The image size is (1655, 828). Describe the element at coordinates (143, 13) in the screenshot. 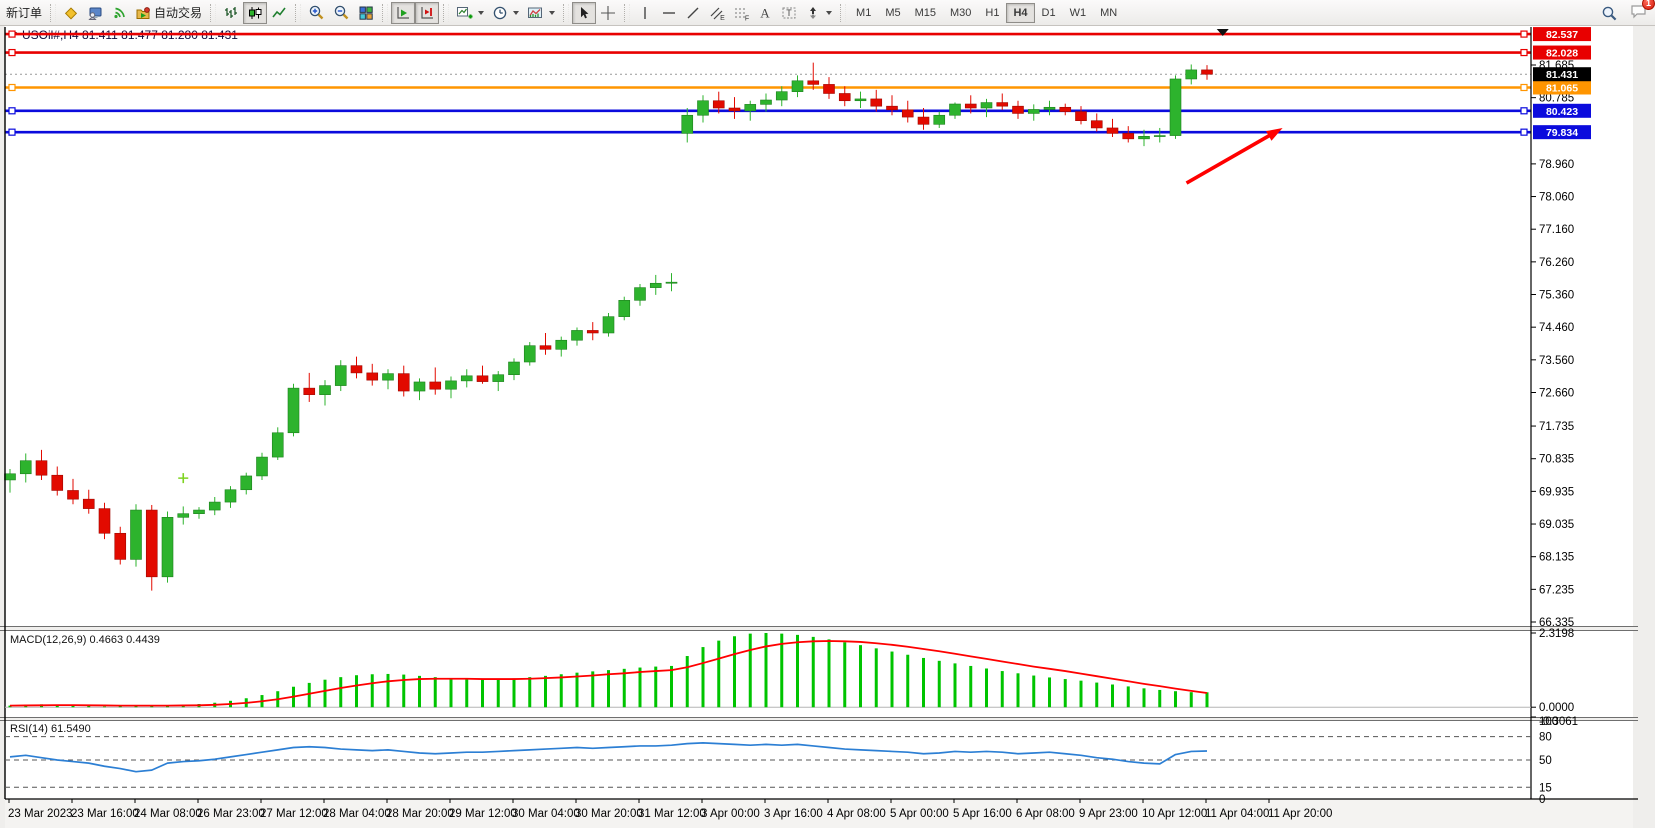

I see `autotrade-icon` at that location.